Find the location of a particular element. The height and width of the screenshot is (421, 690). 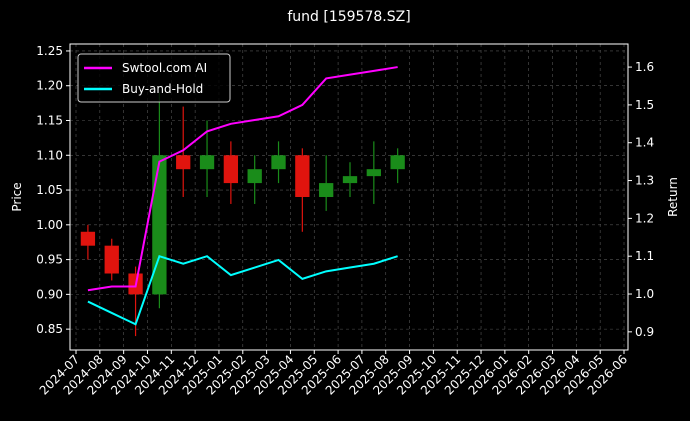

y2-tick-label: 1.4 is located at coordinates (644, 143).